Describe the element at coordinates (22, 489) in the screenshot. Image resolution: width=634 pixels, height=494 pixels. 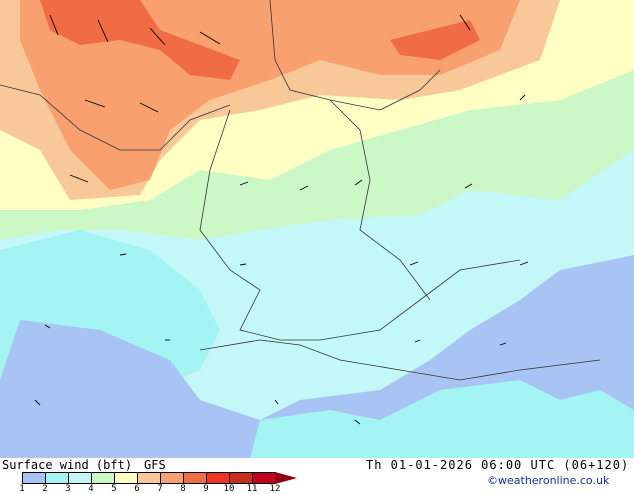
I see `legend-tick: 1` at that location.